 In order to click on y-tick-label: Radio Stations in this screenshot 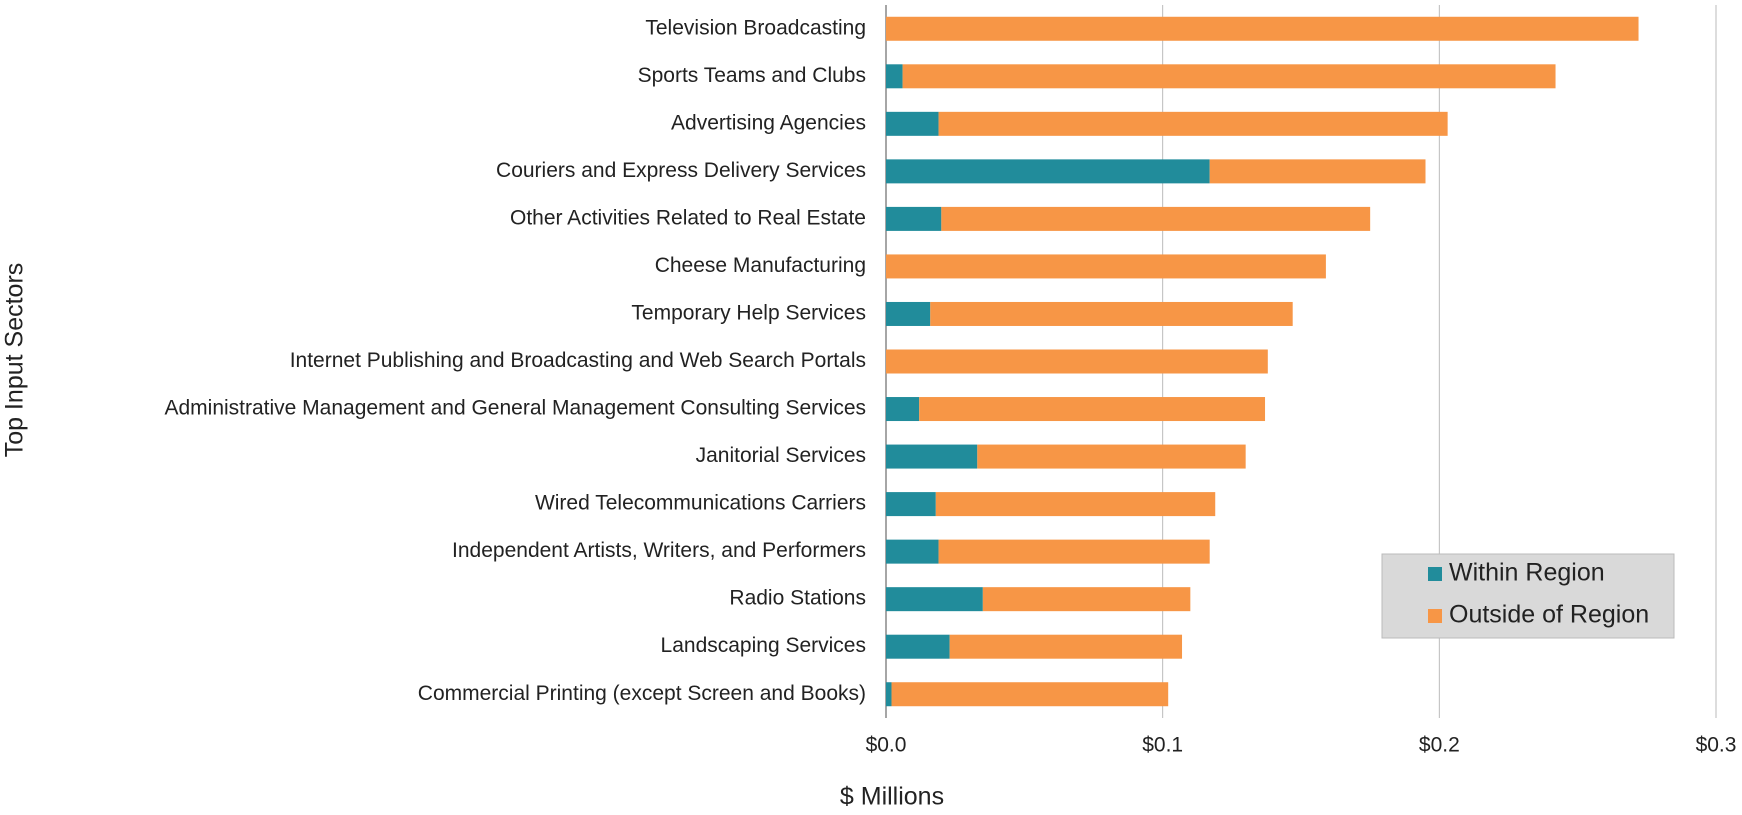, I will do `click(797, 598)`.